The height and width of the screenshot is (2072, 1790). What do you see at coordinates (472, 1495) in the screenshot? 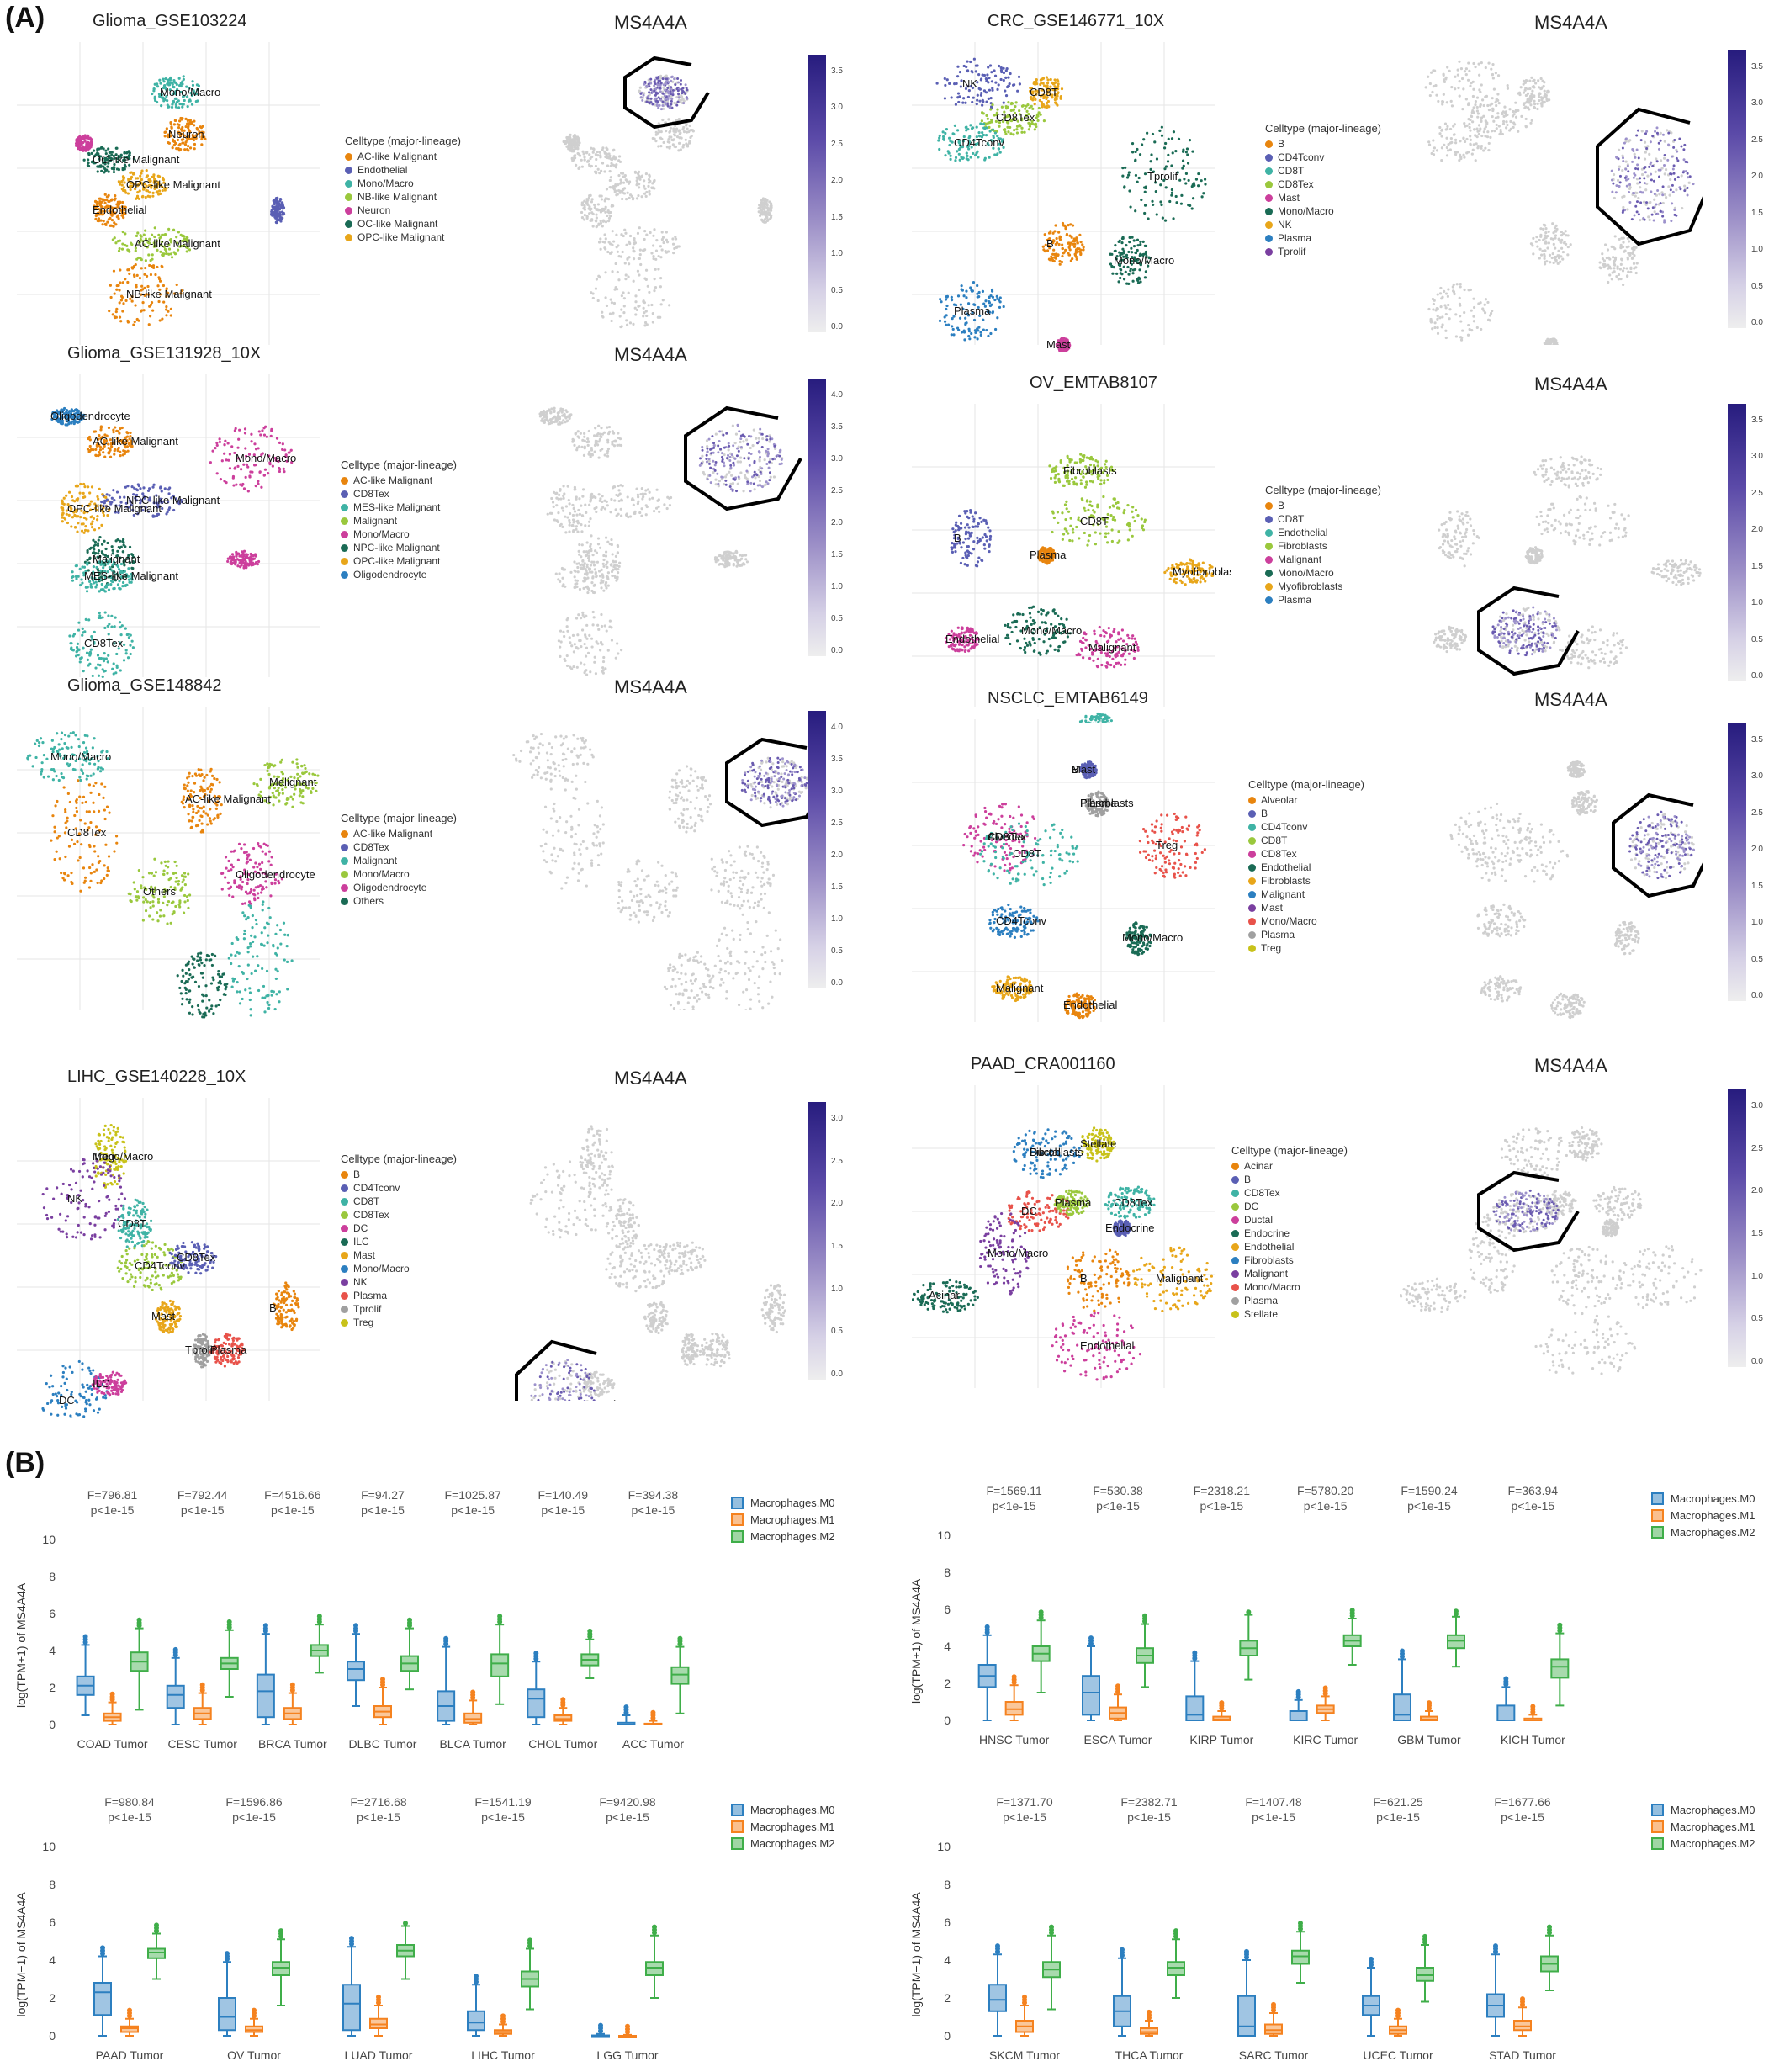
I see `f-statistic: F=1025.87` at bounding box center [472, 1495].